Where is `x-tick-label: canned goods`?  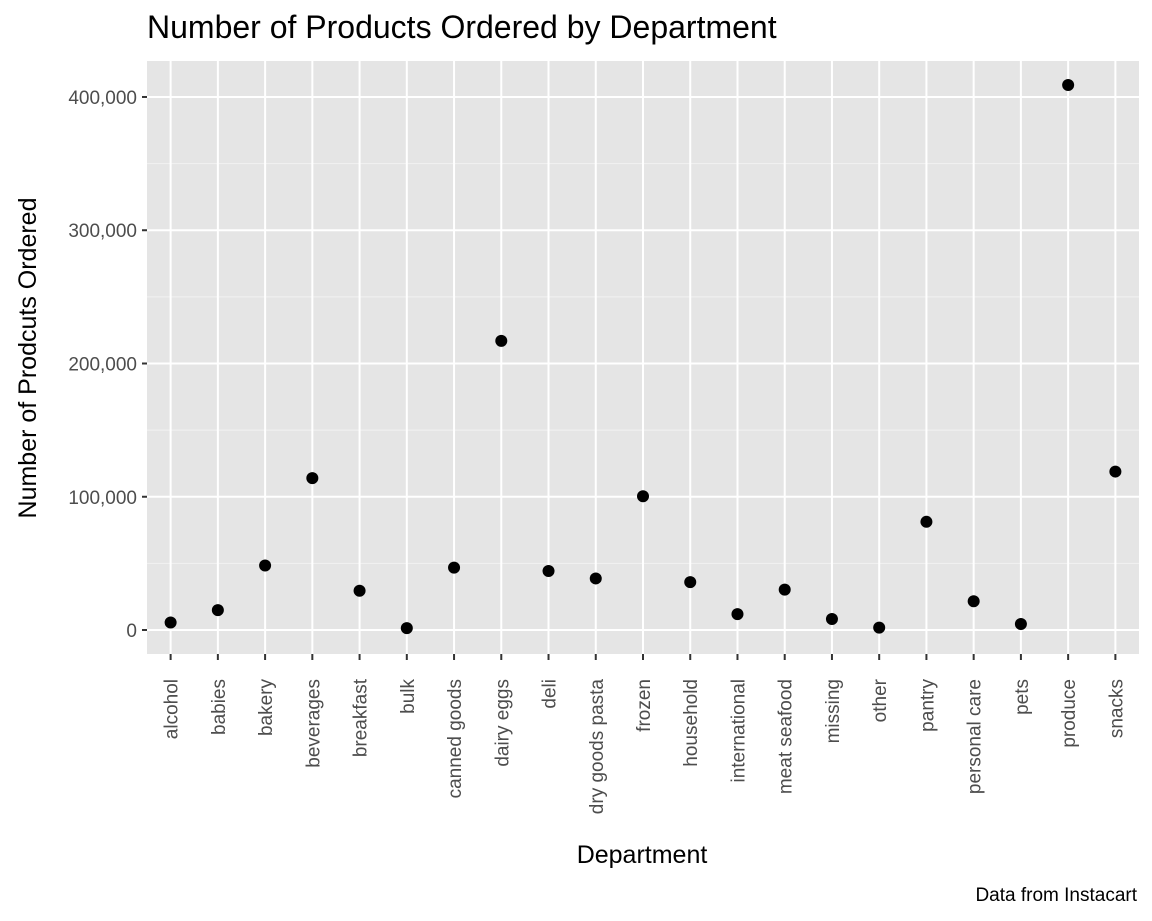 x-tick-label: canned goods is located at coordinates (455, 738).